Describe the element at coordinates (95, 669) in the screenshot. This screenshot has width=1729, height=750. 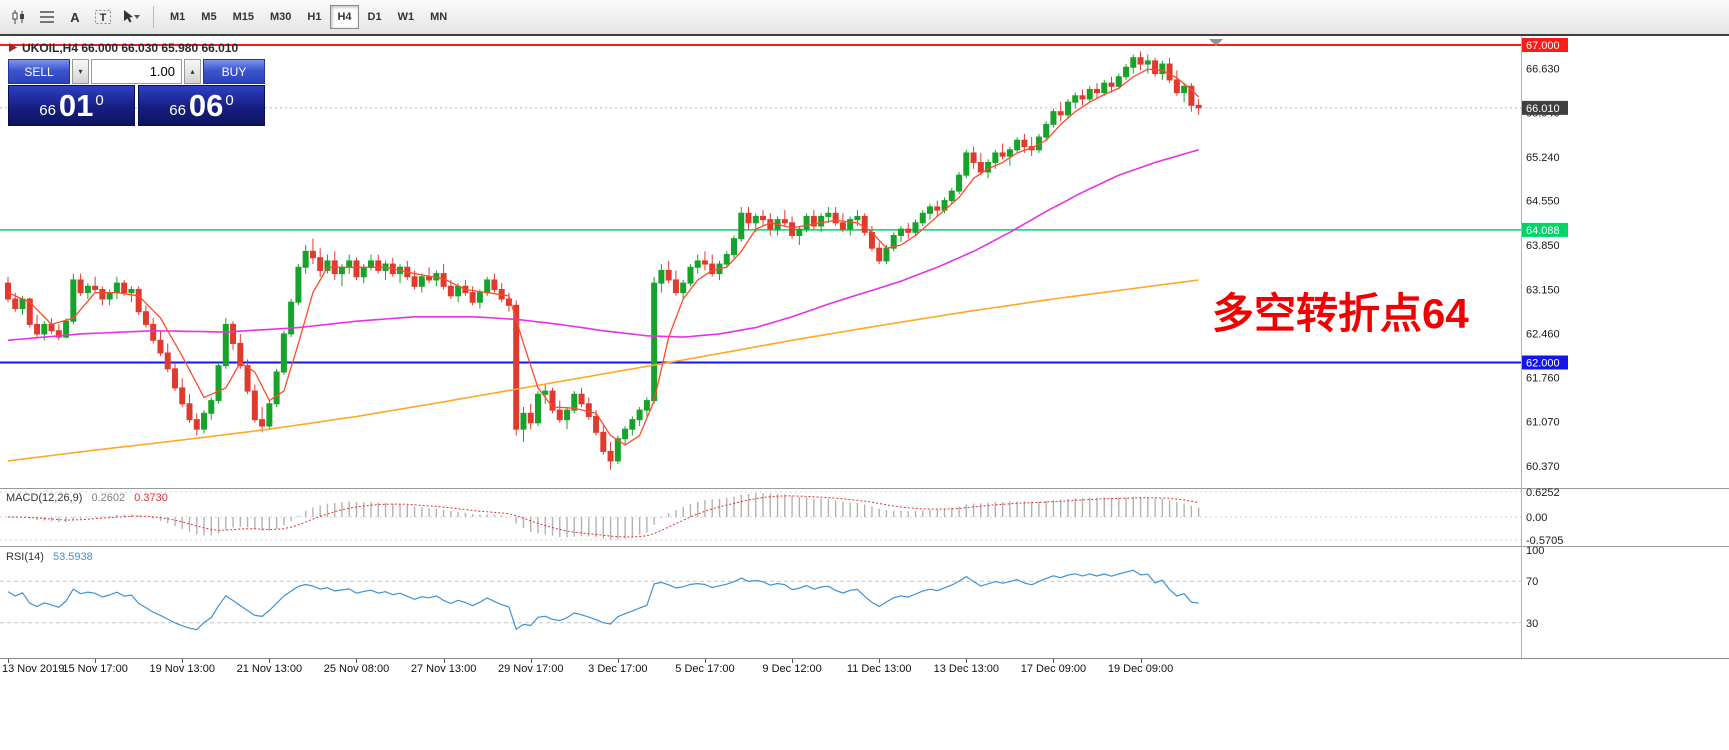
I see `time-axis-label: 15 Nov 17:00` at that location.